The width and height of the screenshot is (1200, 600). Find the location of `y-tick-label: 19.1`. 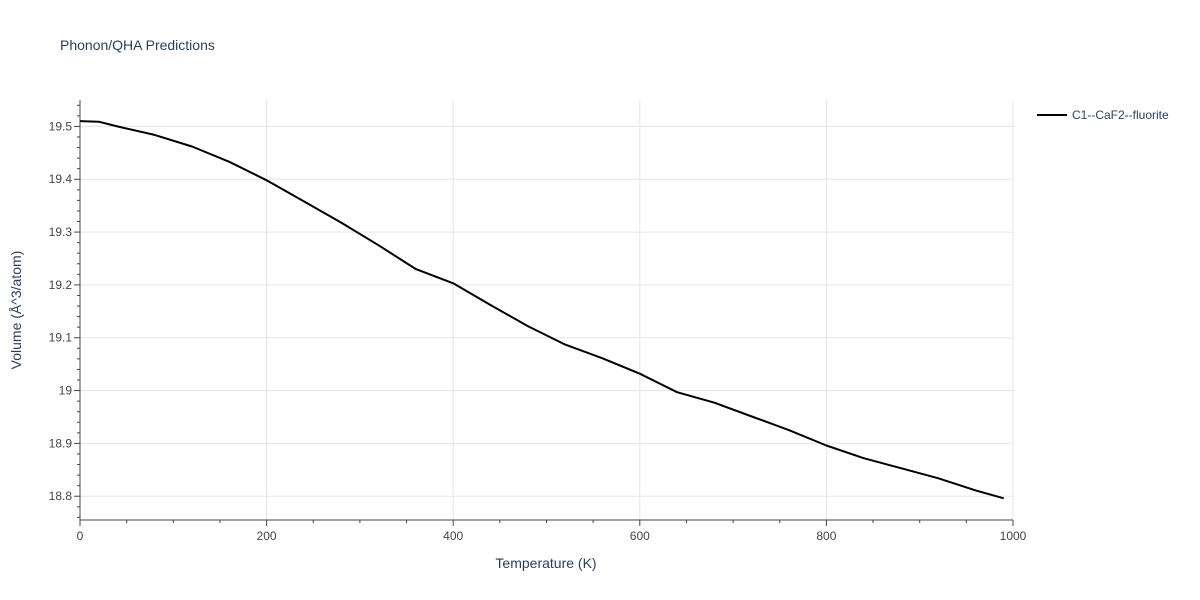

y-tick-label: 19.1 is located at coordinates (61, 338).